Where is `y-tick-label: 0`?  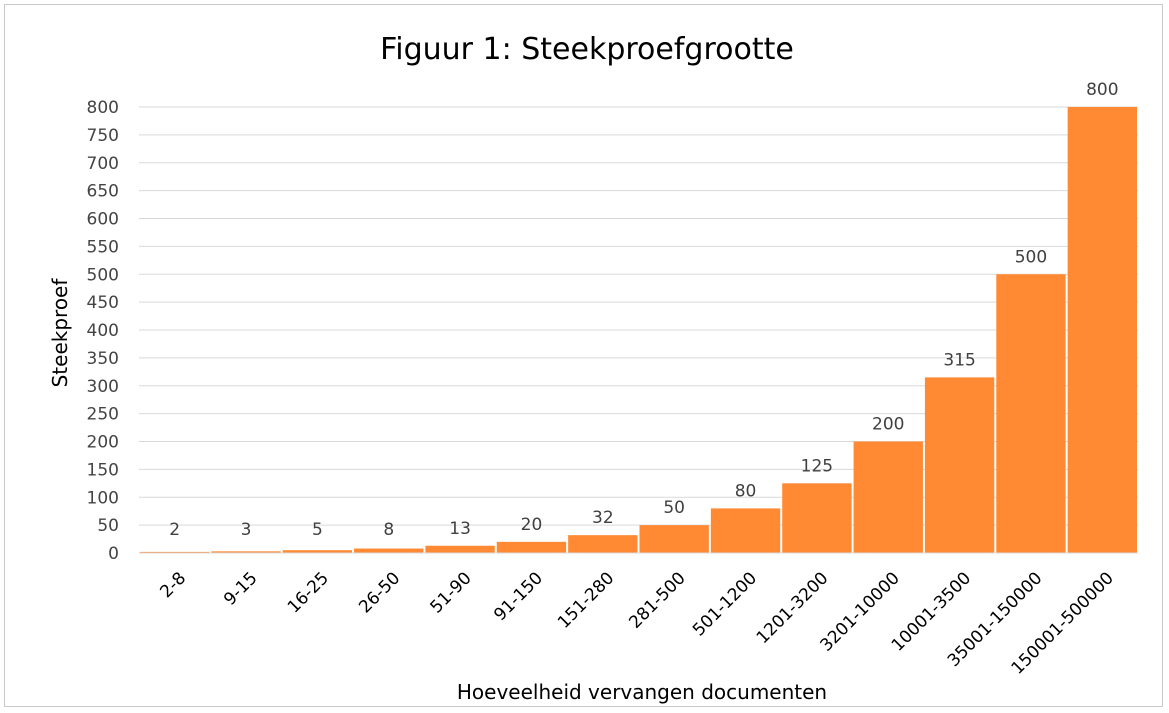 y-tick-label: 0 is located at coordinates (113, 554).